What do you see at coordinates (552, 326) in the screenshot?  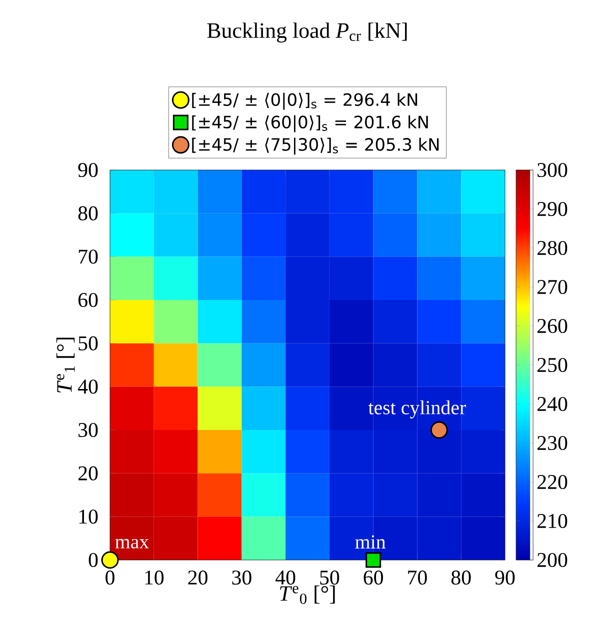 I see `color-bar-label: 260` at bounding box center [552, 326].